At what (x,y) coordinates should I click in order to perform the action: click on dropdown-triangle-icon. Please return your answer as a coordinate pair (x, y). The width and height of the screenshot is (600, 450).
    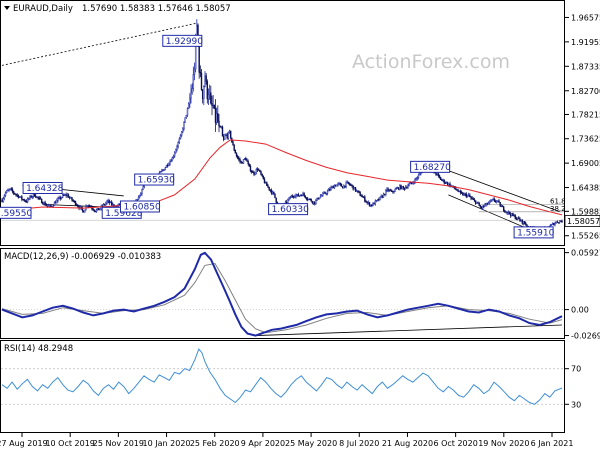
    Looking at the image, I should click on (7, 8).